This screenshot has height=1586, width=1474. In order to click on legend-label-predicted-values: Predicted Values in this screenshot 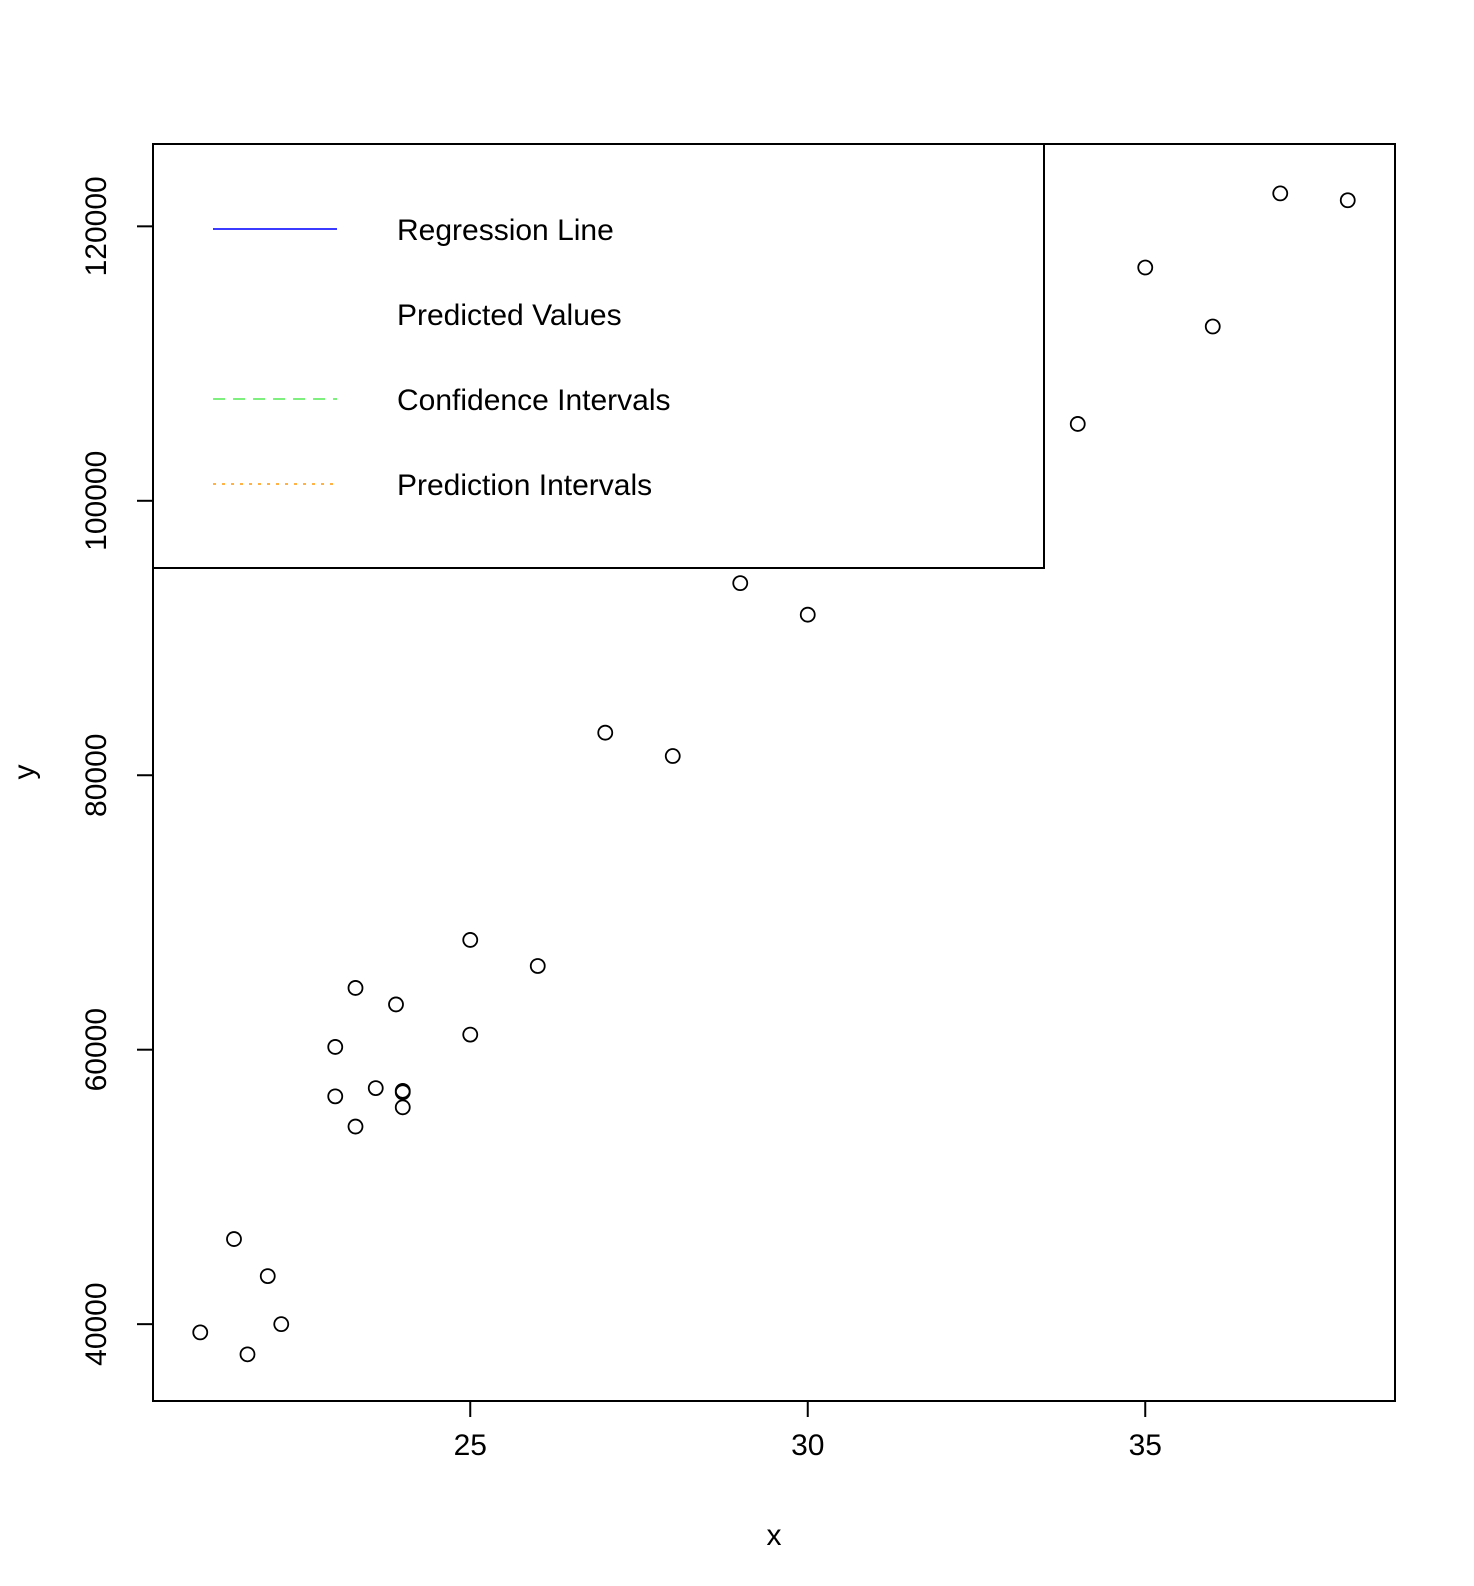, I will do `click(509, 315)`.